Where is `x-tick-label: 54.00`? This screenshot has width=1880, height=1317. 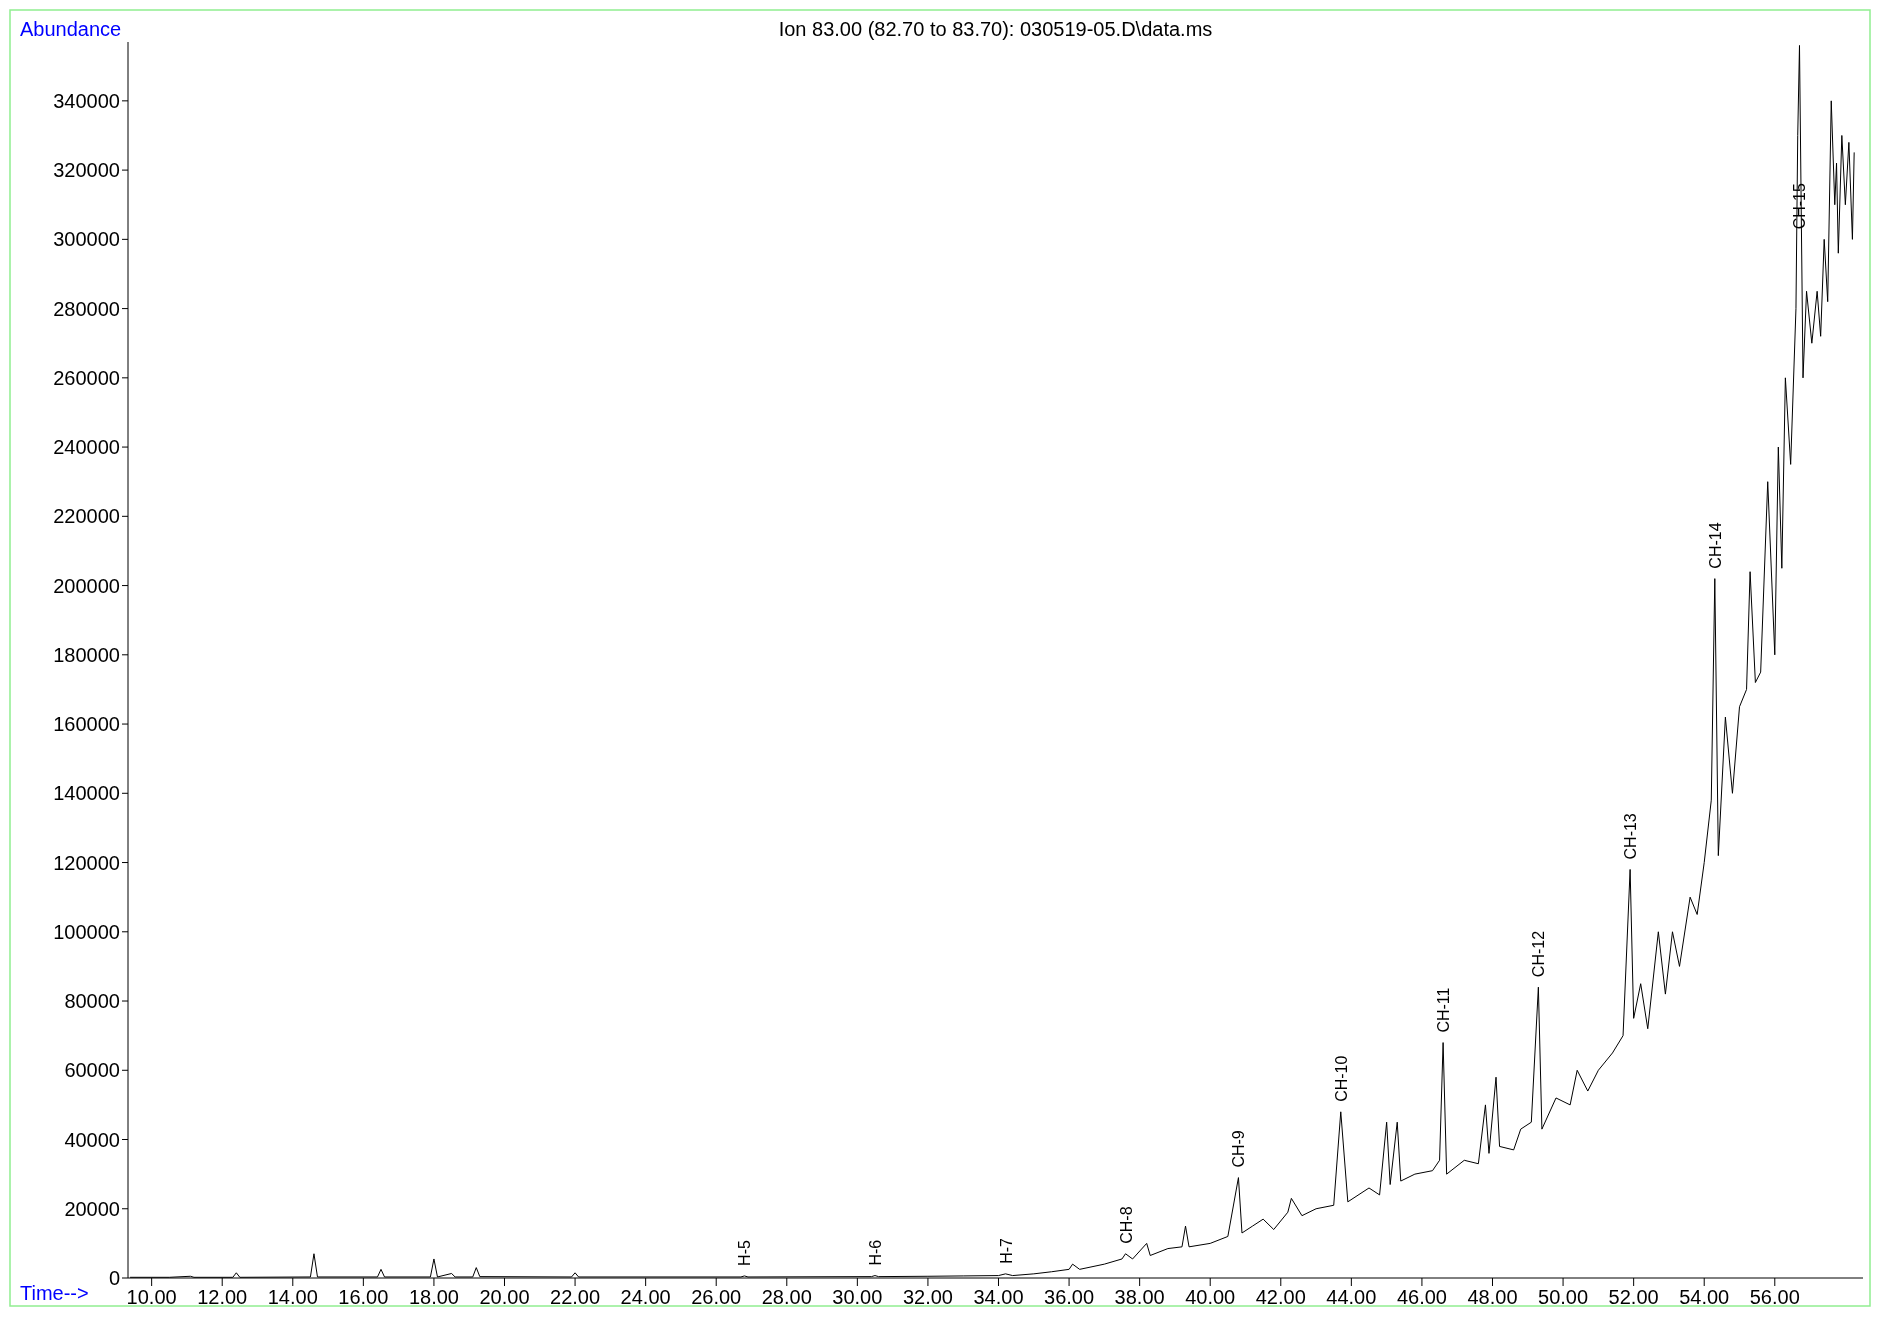 x-tick-label: 54.00 is located at coordinates (1704, 1297).